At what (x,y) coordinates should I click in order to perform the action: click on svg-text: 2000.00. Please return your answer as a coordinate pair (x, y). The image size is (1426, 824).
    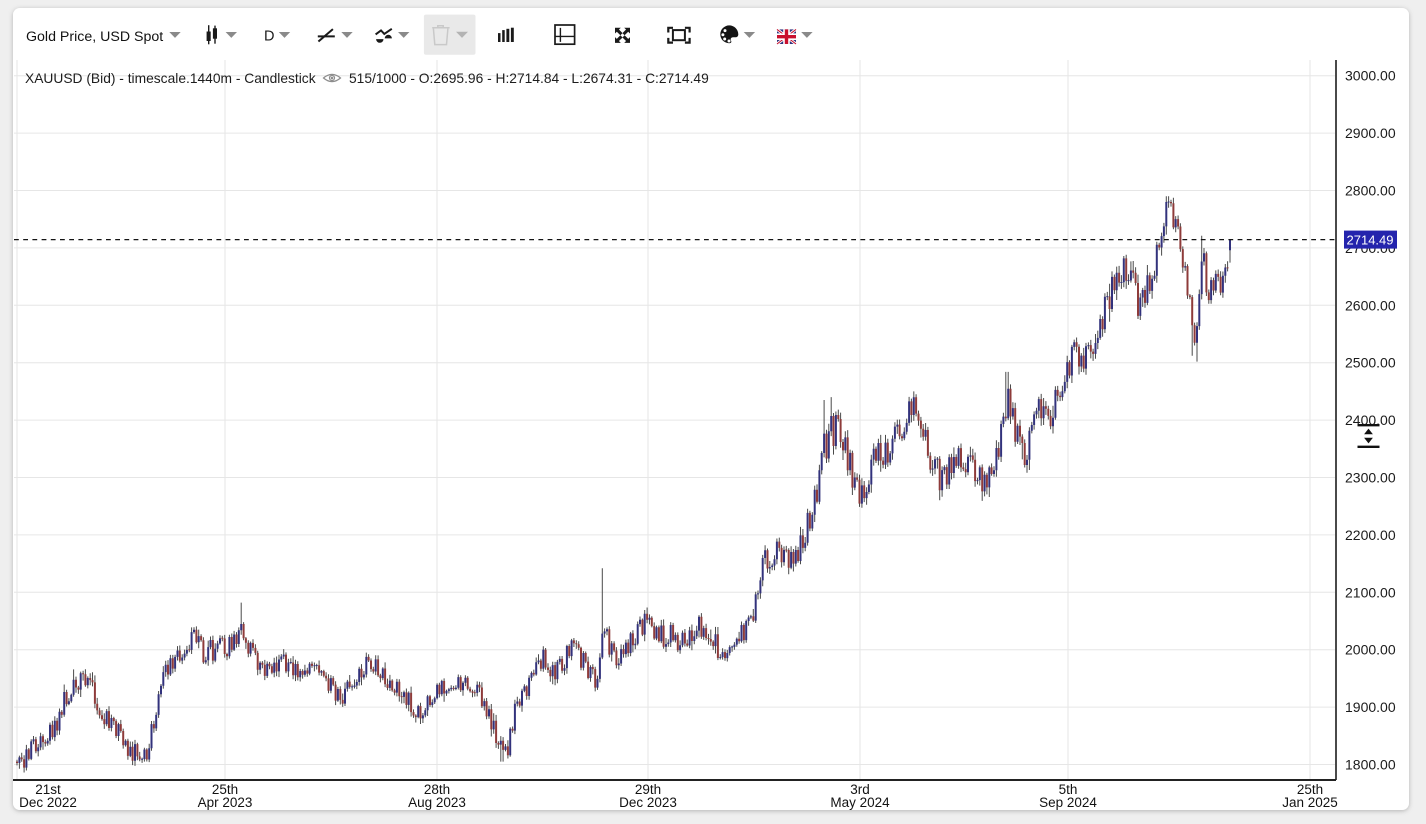
    Looking at the image, I should click on (1370, 650).